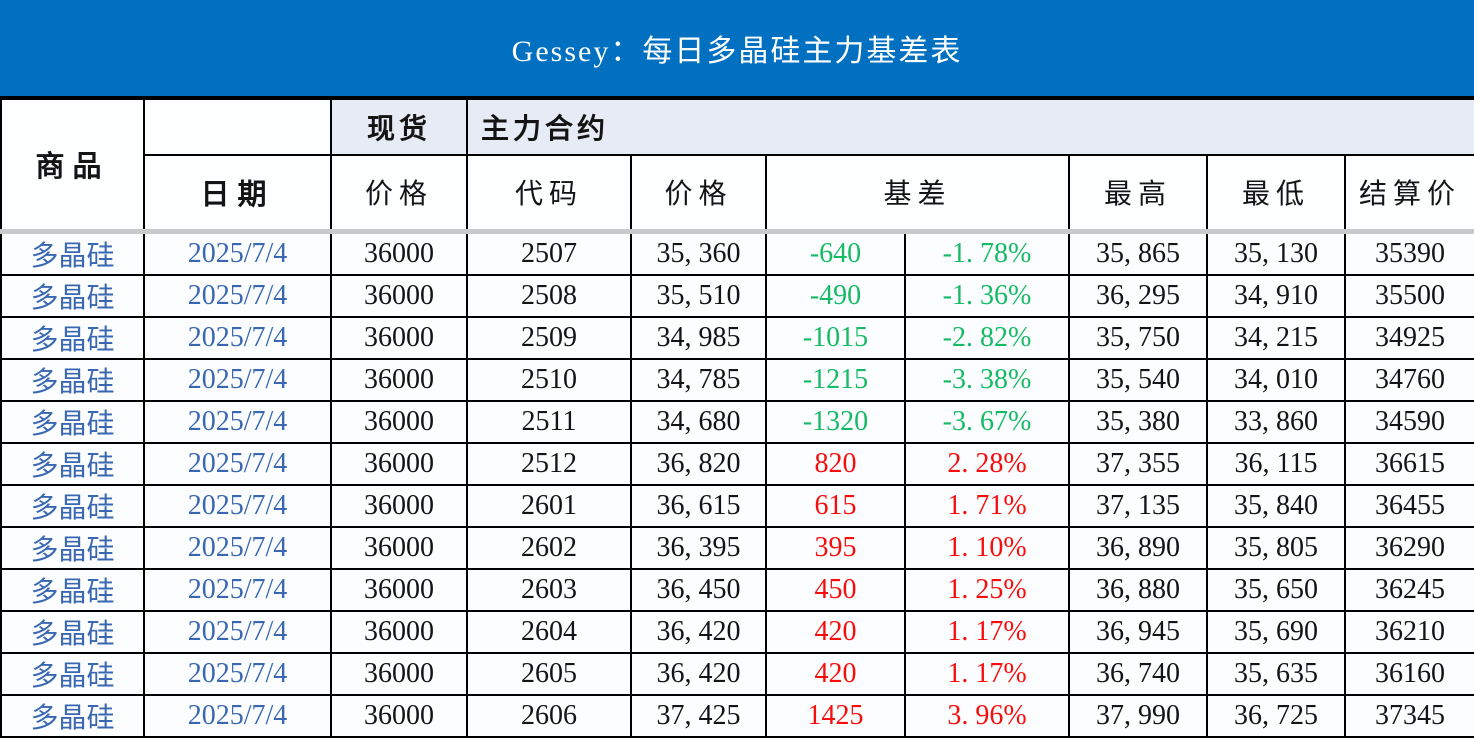 This screenshot has width=1474, height=740. Describe the element at coordinates (237, 193) in the screenshot. I see `header-date: 日期` at that location.